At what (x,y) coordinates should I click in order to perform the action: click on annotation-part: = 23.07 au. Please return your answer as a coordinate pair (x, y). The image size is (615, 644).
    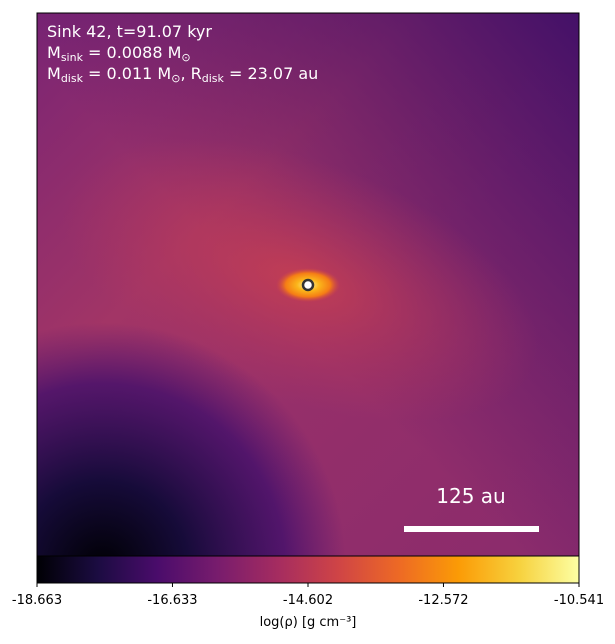
    Looking at the image, I should click on (271, 73).